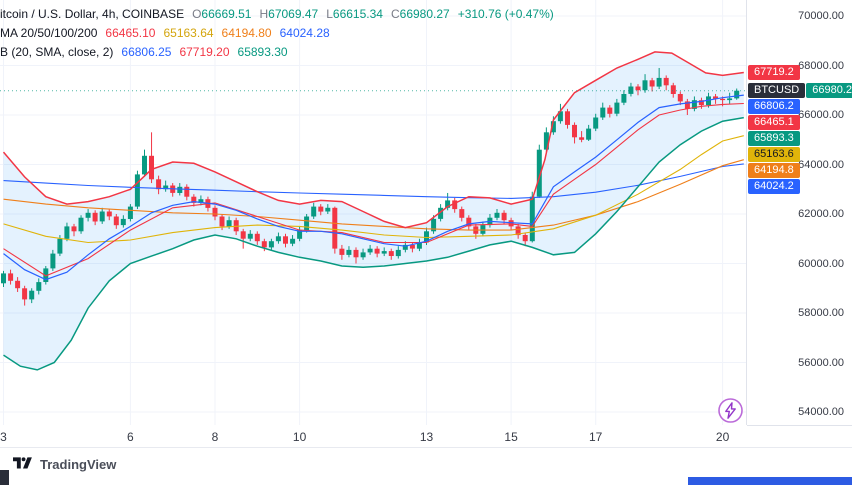 Image resolution: width=852 pixels, height=485 pixels. I want to click on price-scale-label: 58000.00, so click(821, 313).